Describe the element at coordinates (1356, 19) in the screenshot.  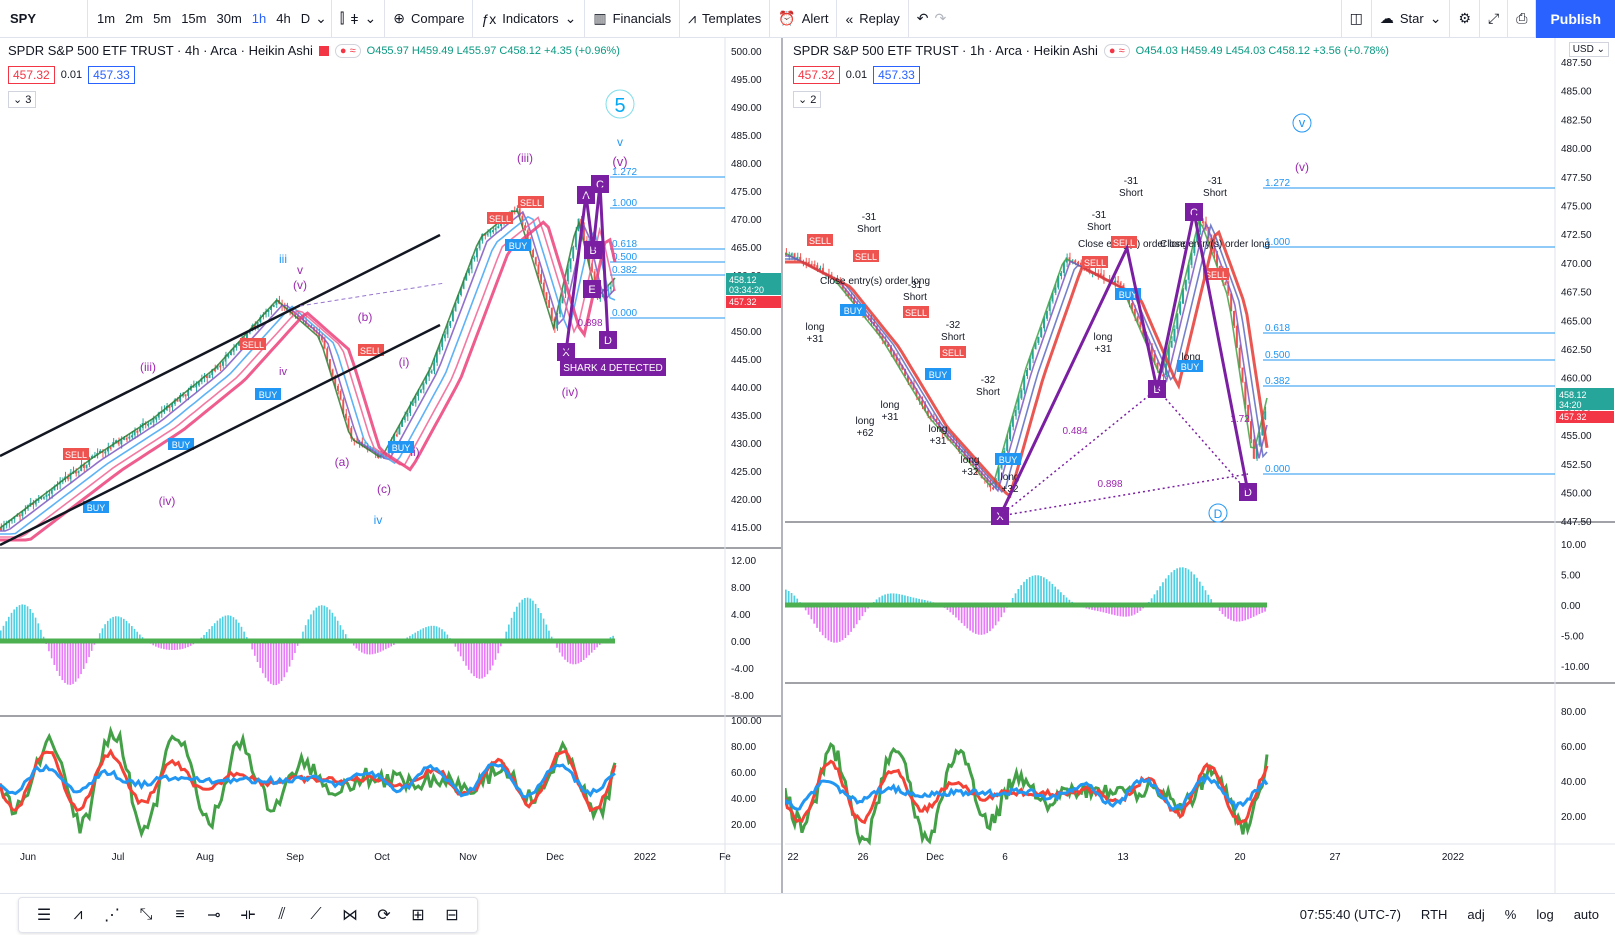
I see `layout-button: ◫` at that location.